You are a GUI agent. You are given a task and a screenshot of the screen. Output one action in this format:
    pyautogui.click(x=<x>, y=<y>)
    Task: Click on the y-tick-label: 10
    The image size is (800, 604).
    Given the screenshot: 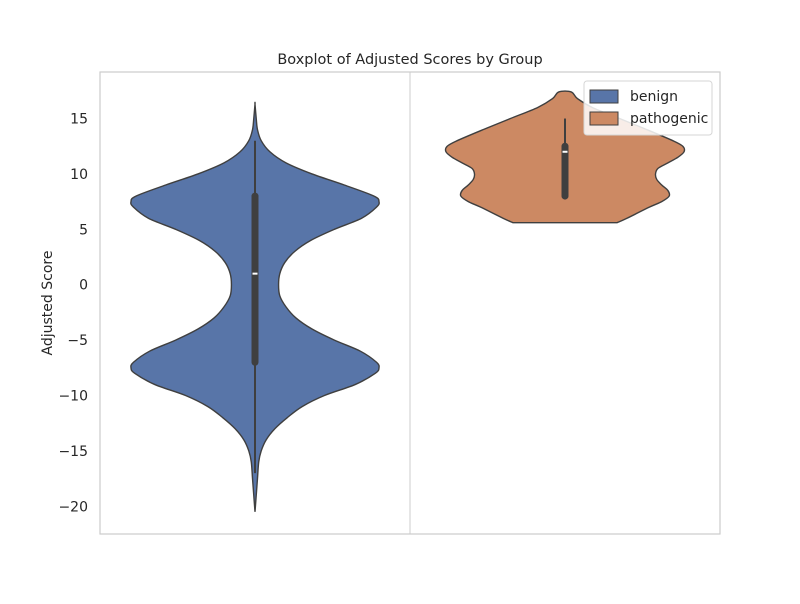 What is the action you would take?
    pyautogui.click(x=79, y=175)
    